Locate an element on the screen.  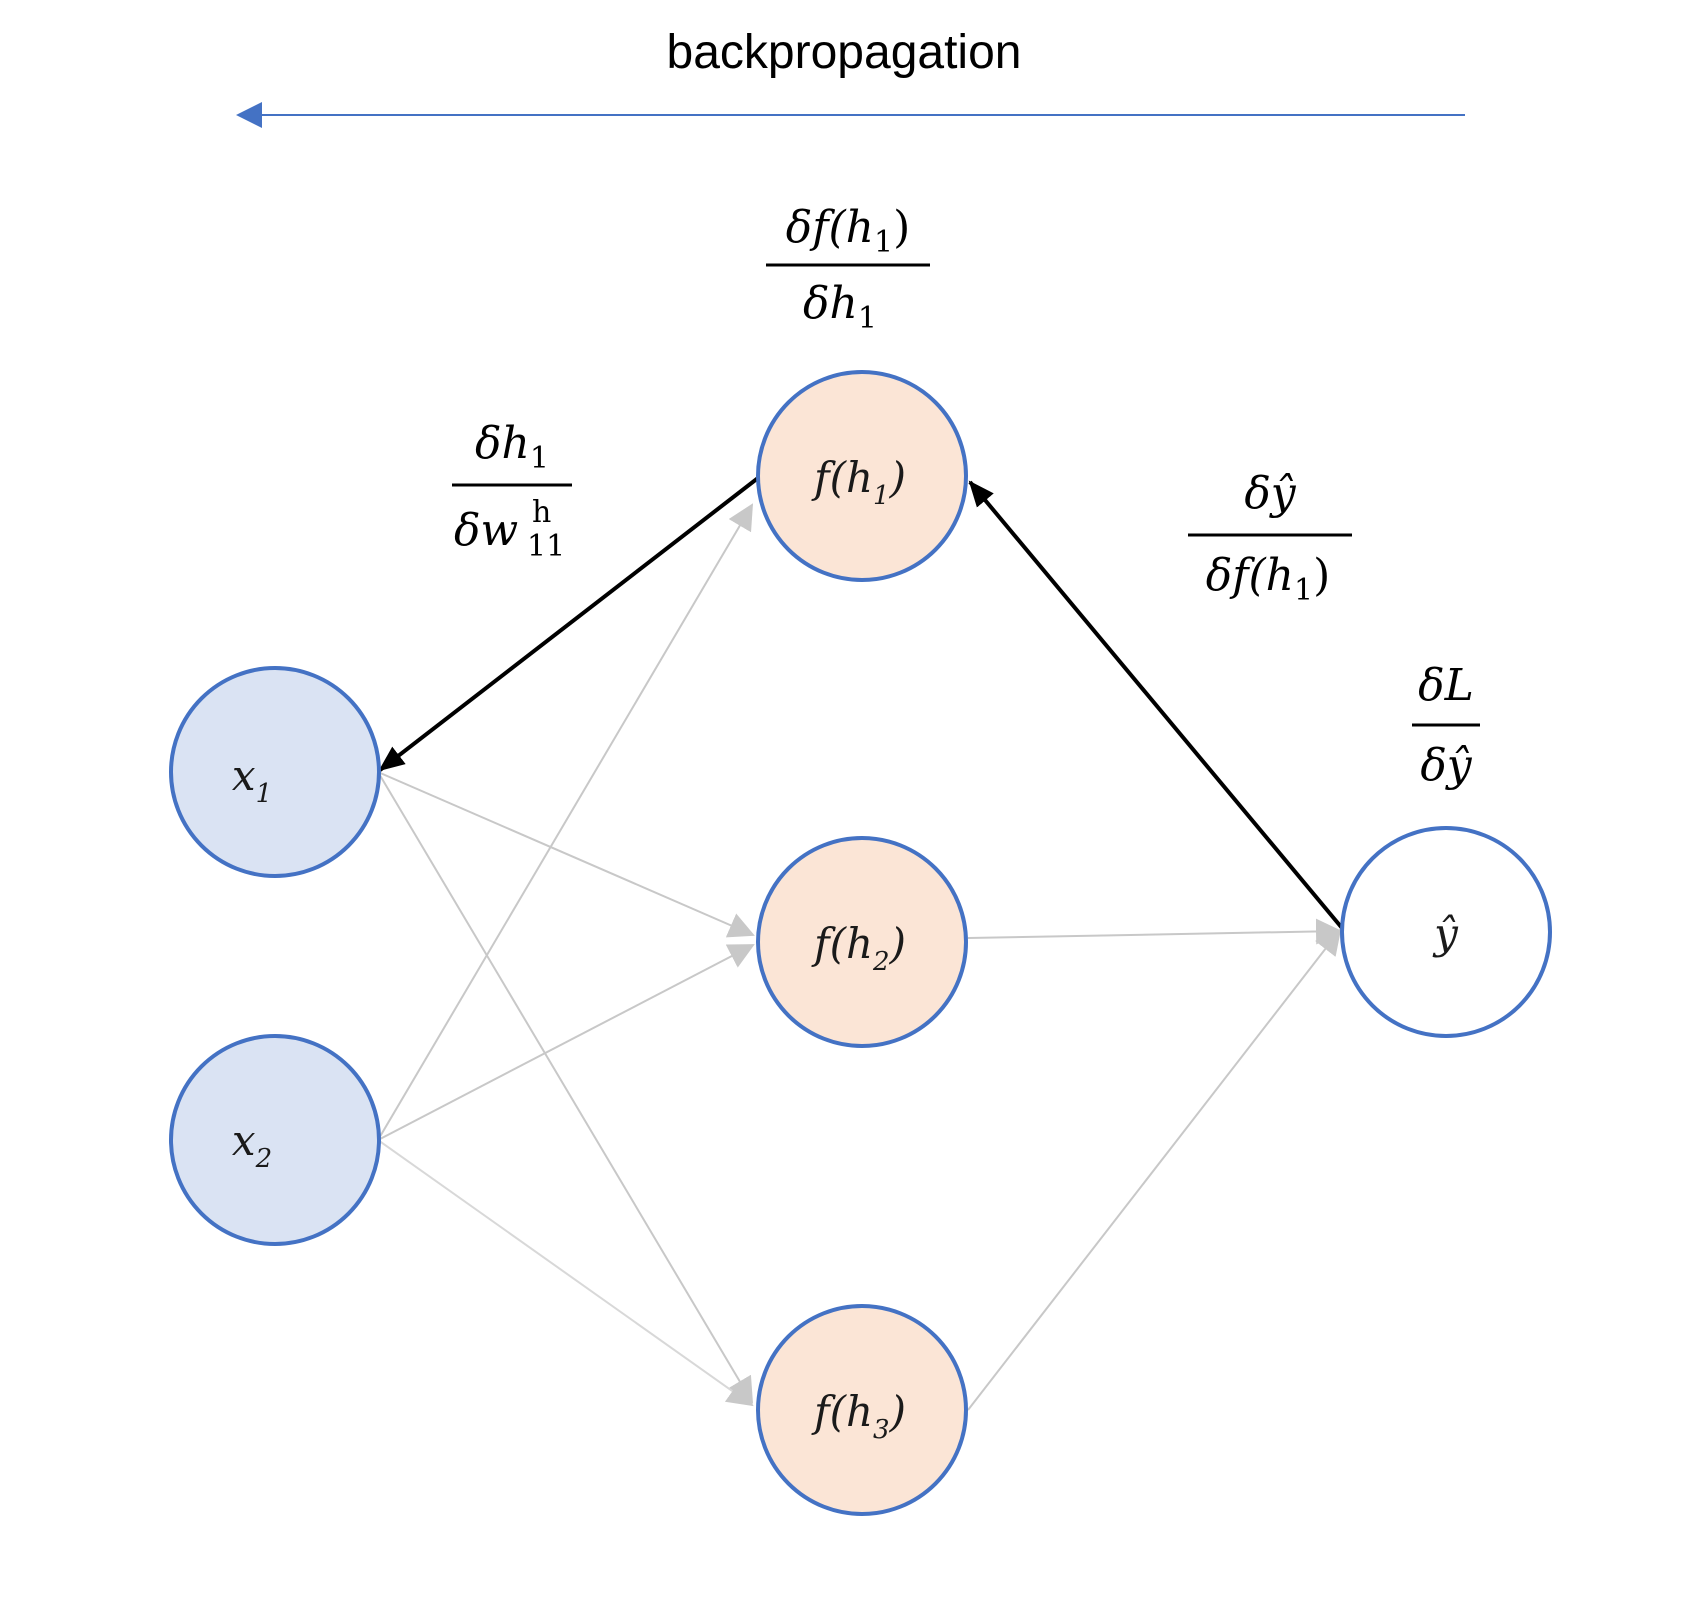
h3-sub: 3 is located at coordinates (881, 1430).